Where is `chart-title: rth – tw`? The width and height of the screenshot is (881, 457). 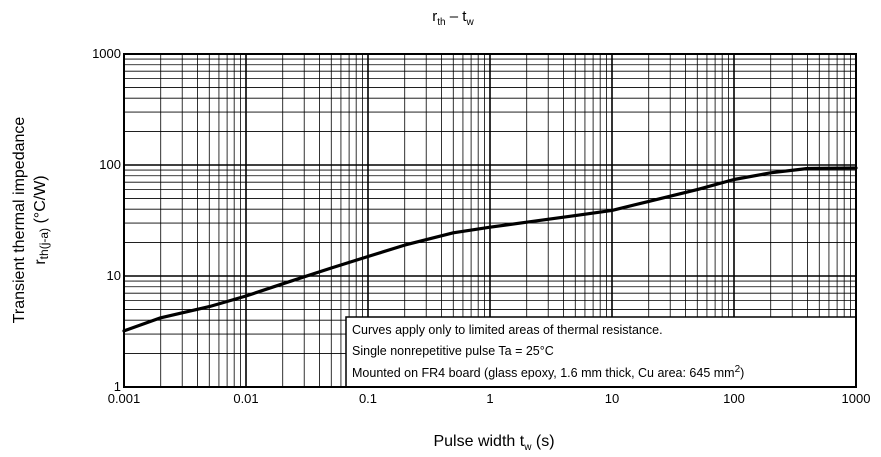 chart-title: rth – tw is located at coordinates (453, 18).